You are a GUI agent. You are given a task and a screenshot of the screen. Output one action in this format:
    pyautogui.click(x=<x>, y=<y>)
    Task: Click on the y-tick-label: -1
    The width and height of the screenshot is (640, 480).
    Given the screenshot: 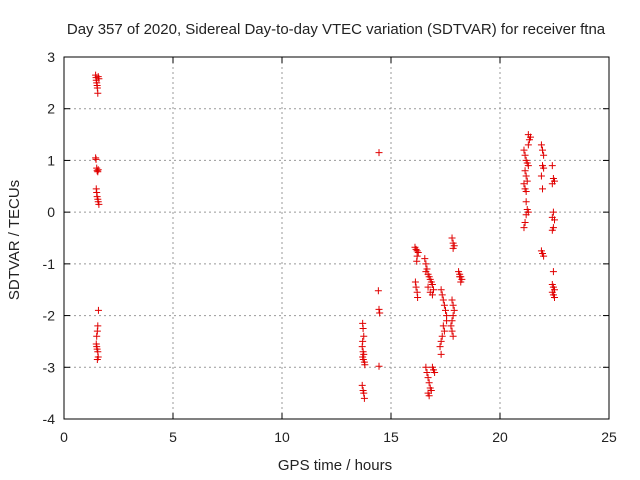 What is the action you would take?
    pyautogui.click(x=49, y=264)
    